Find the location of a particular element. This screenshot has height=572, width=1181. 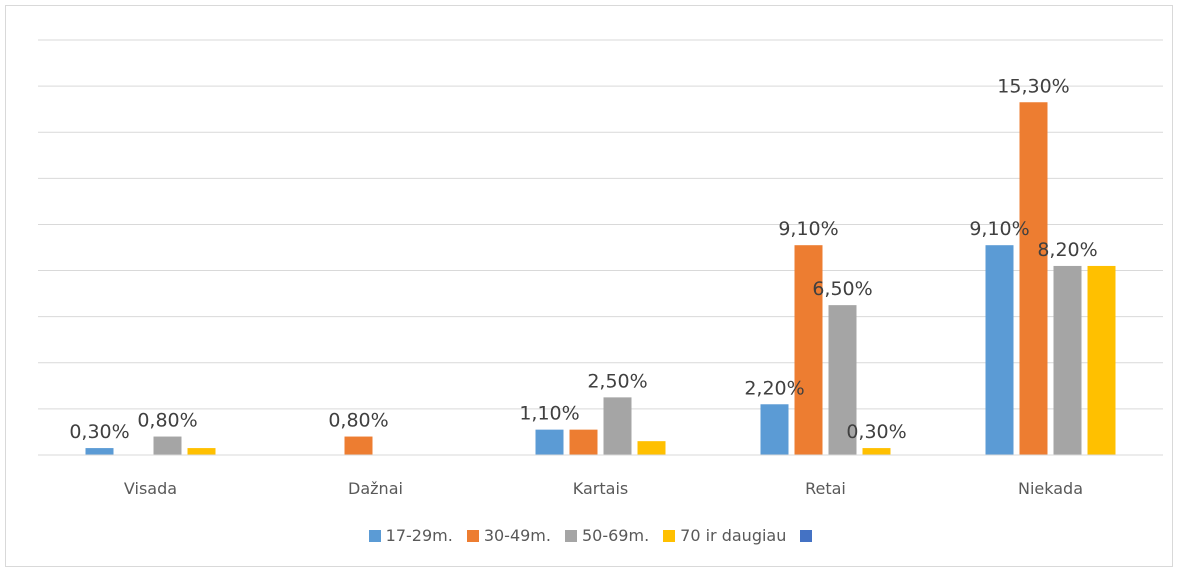

category-tick-label: Retai is located at coordinates (825, 488).